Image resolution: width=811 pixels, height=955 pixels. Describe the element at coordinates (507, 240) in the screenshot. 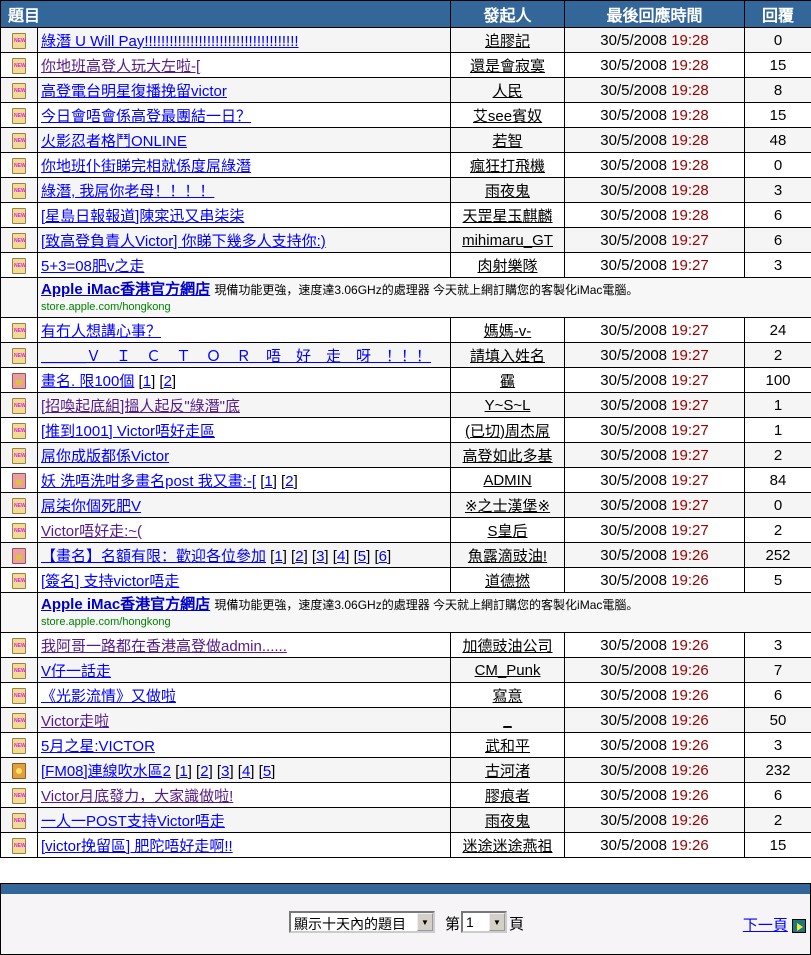

I see `author-link: mihimaru_GT` at that location.